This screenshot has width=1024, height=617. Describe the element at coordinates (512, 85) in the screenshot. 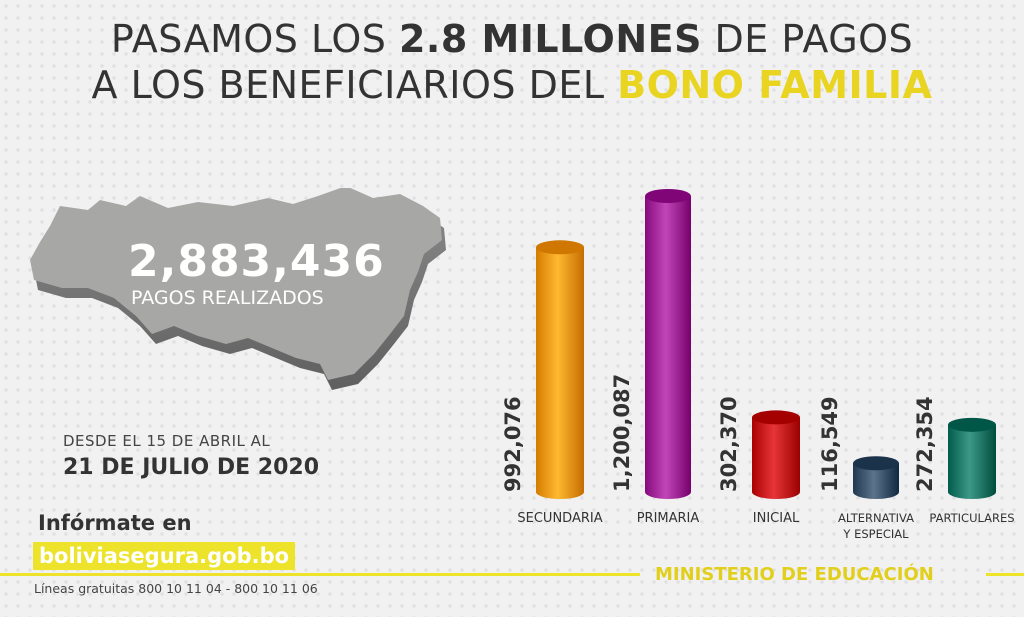

I see `page-title-line-2: A LOS BENEFICIARIOS DEL BONO FAMILIA` at that location.